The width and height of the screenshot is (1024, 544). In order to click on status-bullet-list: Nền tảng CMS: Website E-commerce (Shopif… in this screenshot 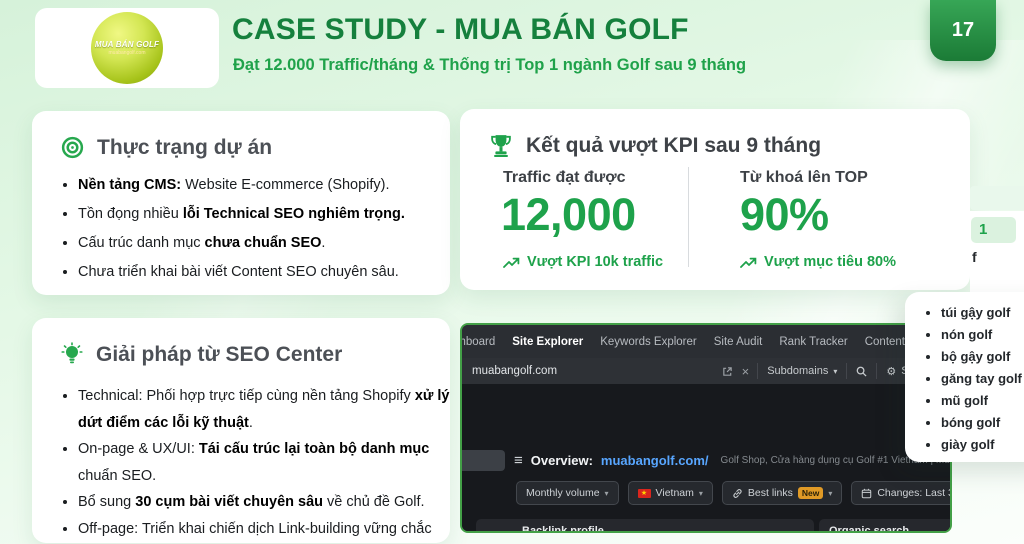, I will do `click(241, 229)`.